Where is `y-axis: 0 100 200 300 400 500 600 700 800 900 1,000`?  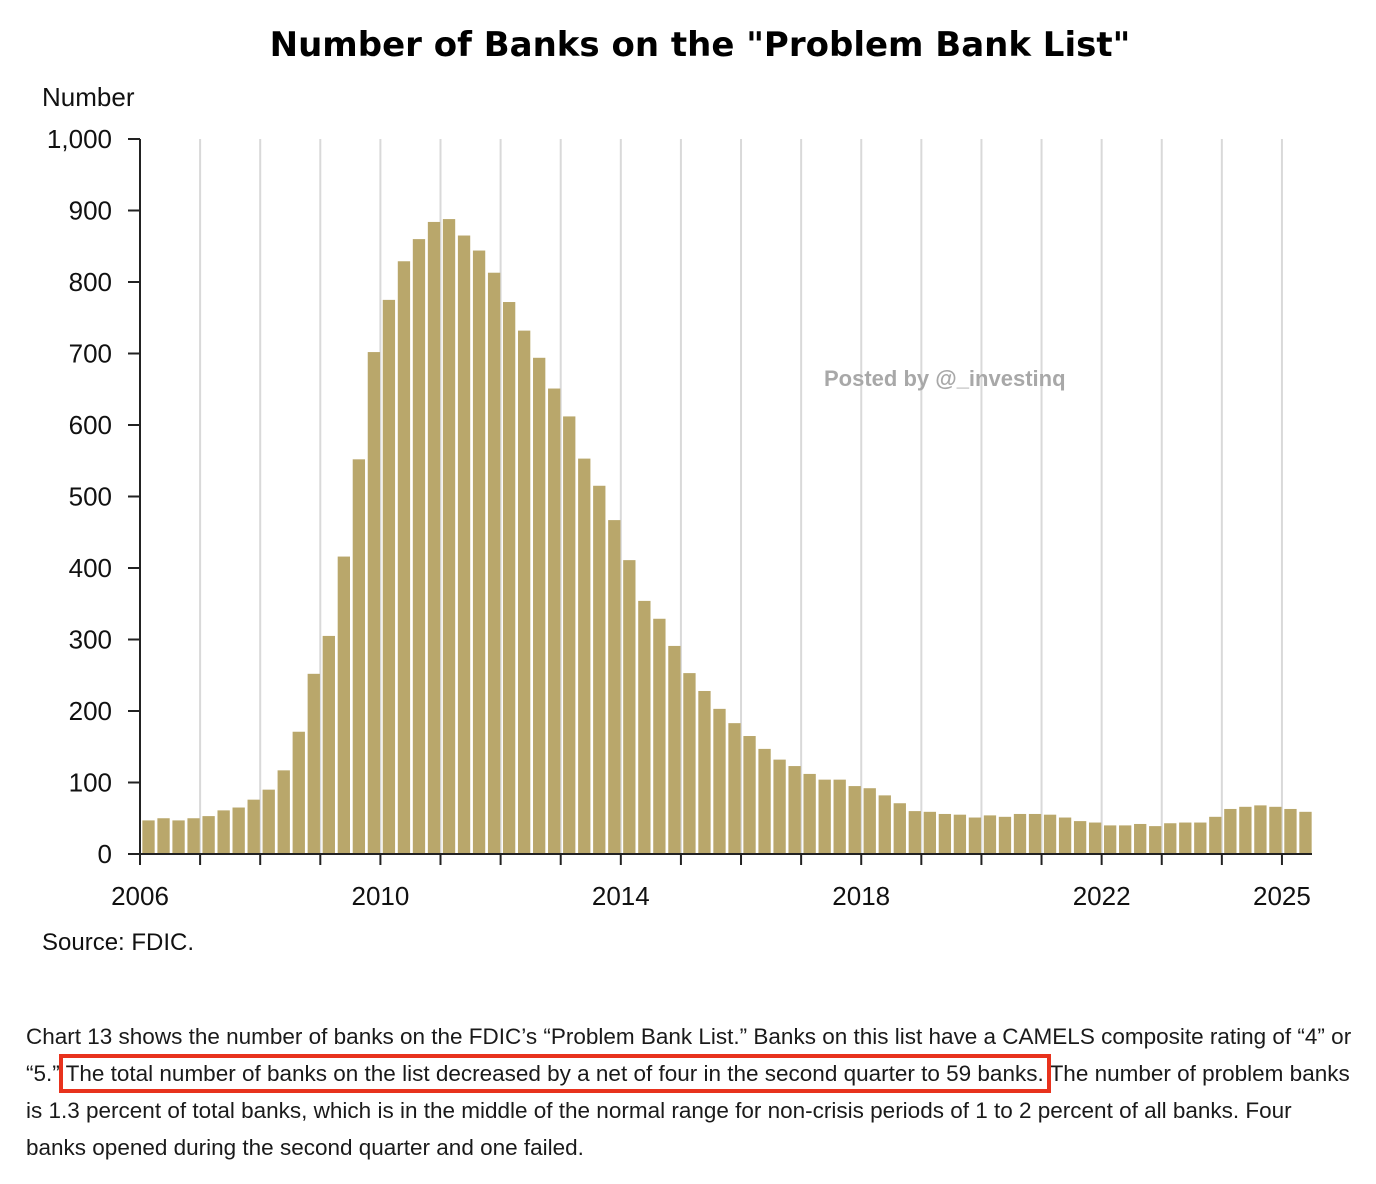
y-axis: 0 100 200 300 400 500 600 700 800 900 1,000 is located at coordinates (94, 496).